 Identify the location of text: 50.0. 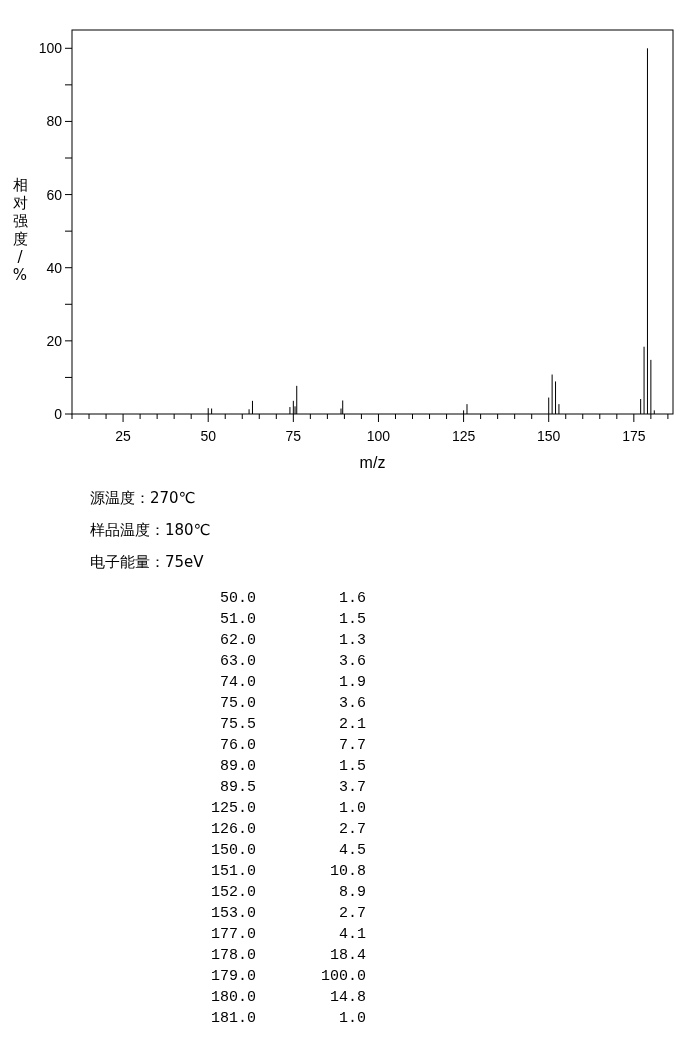
(237, 598).